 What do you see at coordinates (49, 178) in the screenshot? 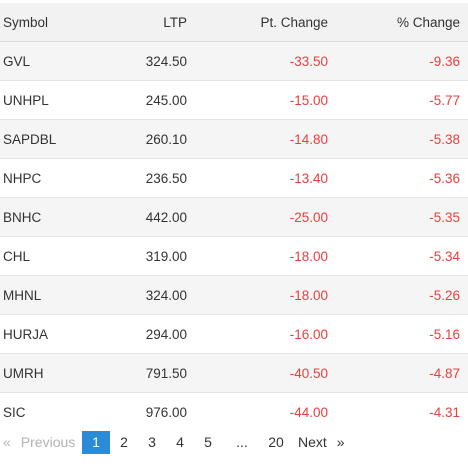
I see `symbol-cell: NHPC` at bounding box center [49, 178].